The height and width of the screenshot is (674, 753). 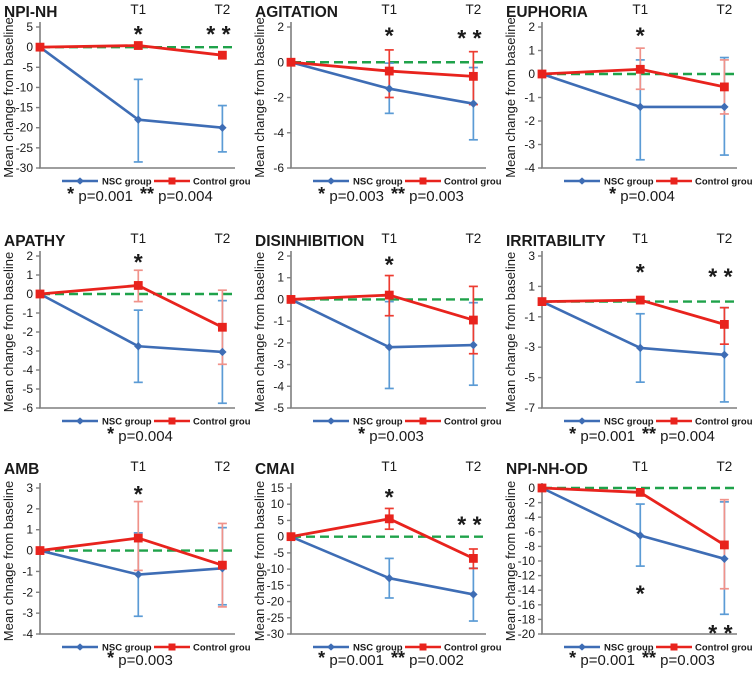 I want to click on p-value-text: * p=0.003, so click(x=391, y=434).